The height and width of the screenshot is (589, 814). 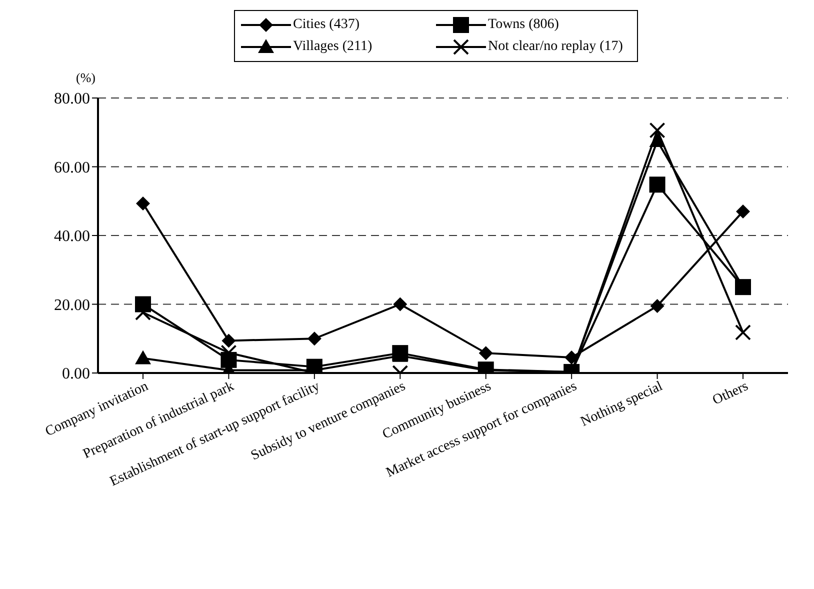 I want to click on legend-label: Cities (437), so click(x=326, y=25).